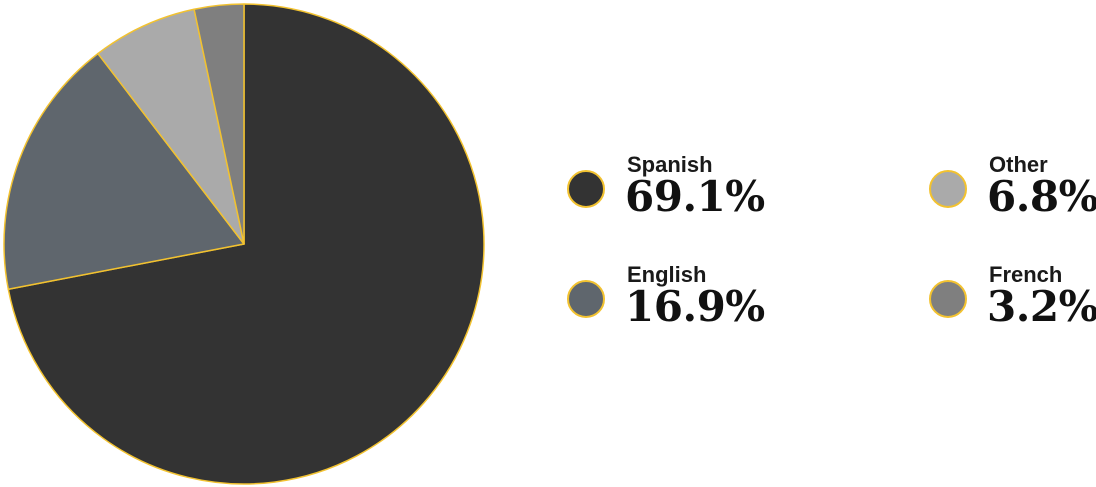  I want to click on pie-slice-english, so click(124, 171).